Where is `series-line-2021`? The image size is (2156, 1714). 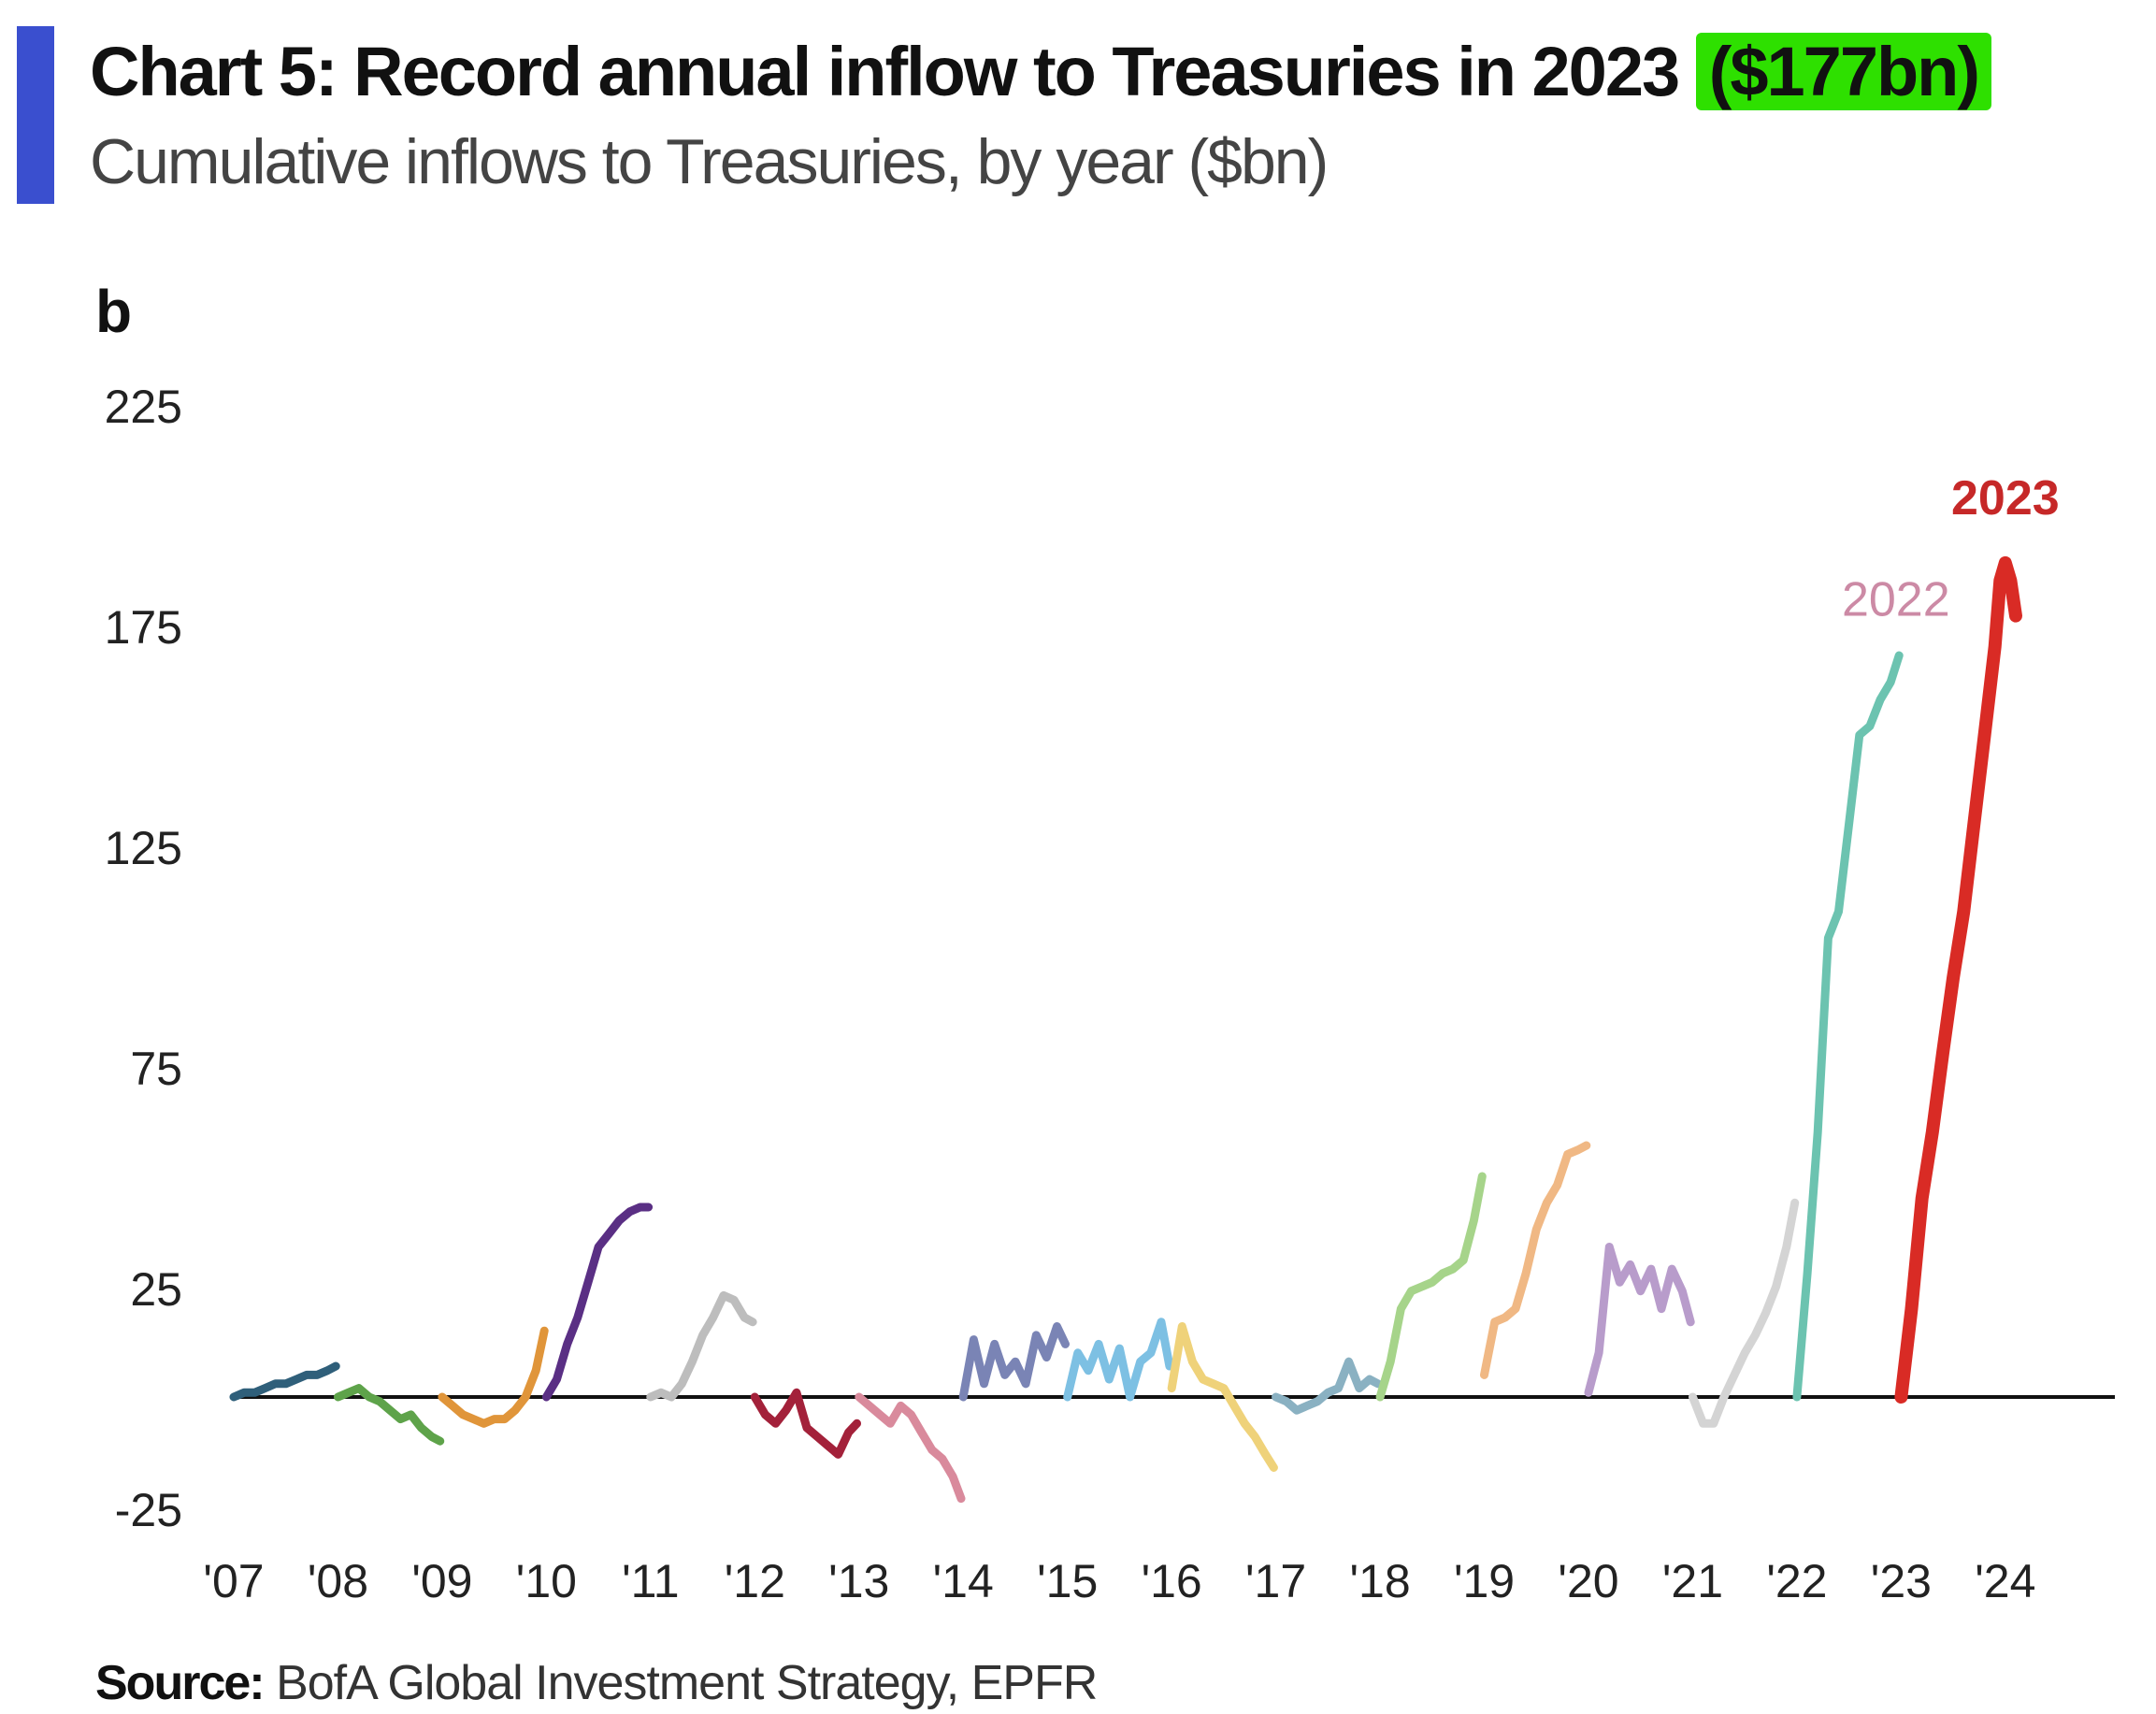 series-line-2021 is located at coordinates (1744, 1313).